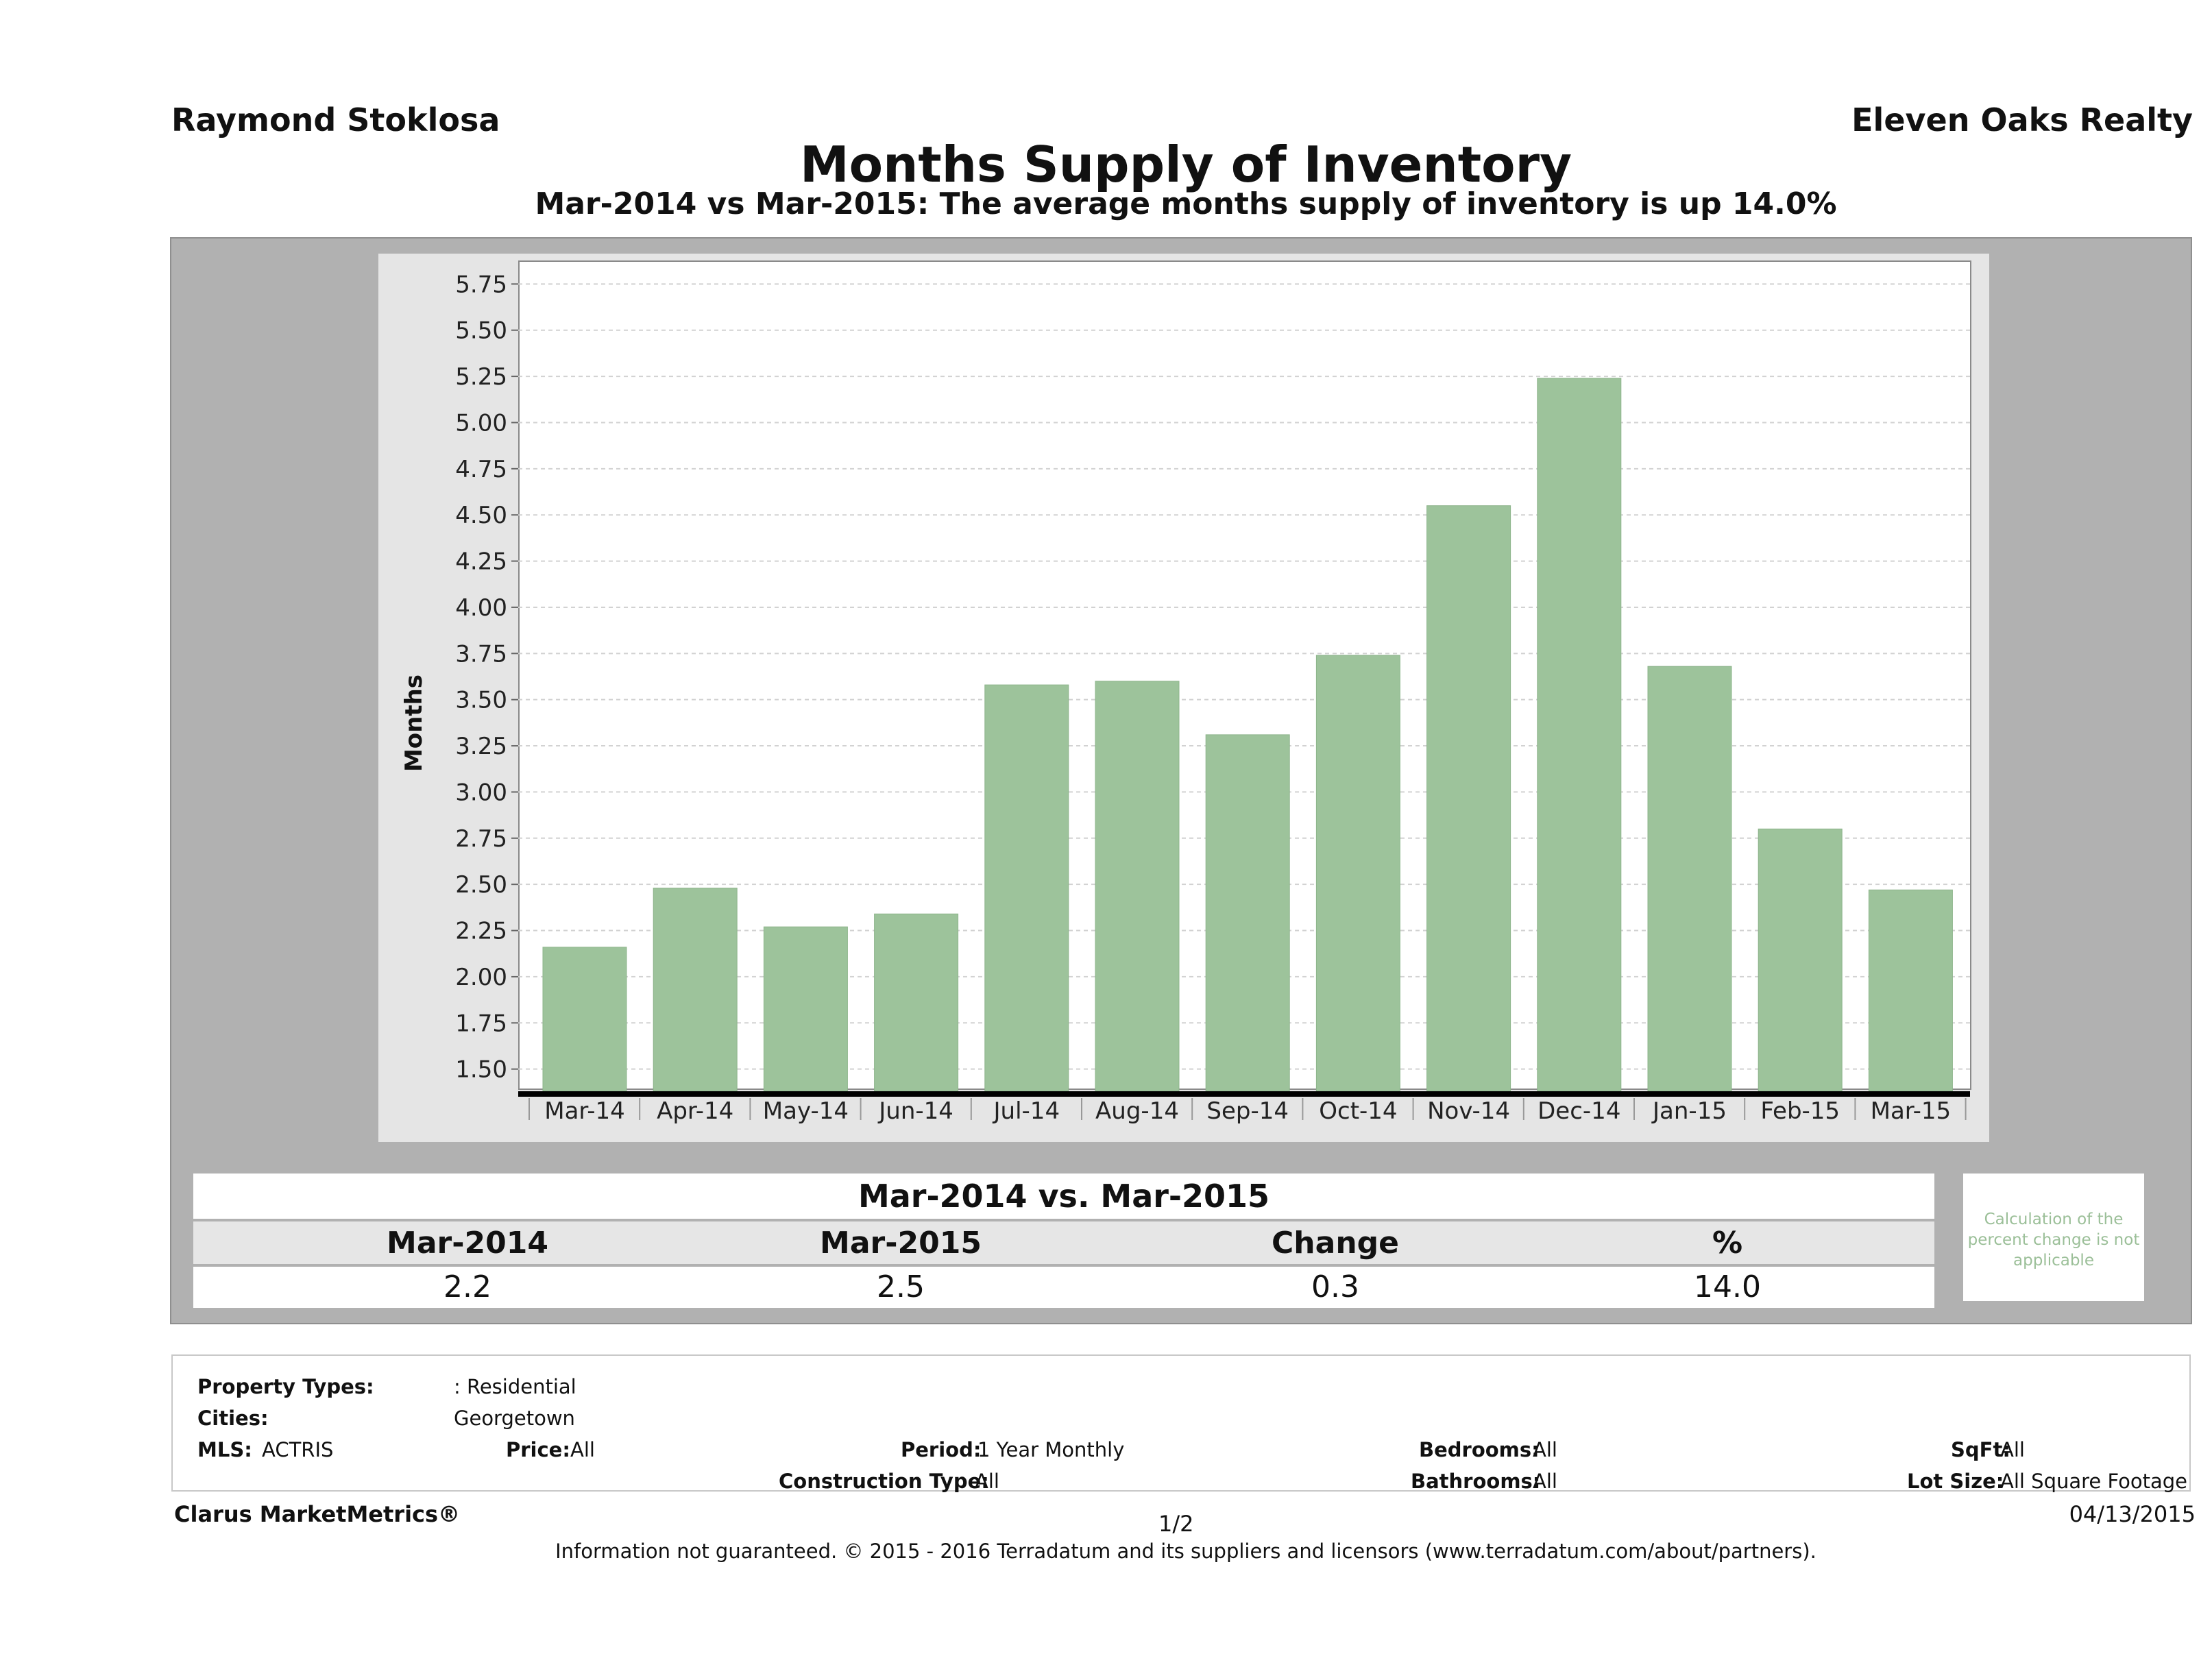 Image resolution: width=2212 pixels, height=1678 pixels. What do you see at coordinates (1063, 1196) in the screenshot?
I see `comparison-title: Mar-2014 vs. Mar-2015` at bounding box center [1063, 1196].